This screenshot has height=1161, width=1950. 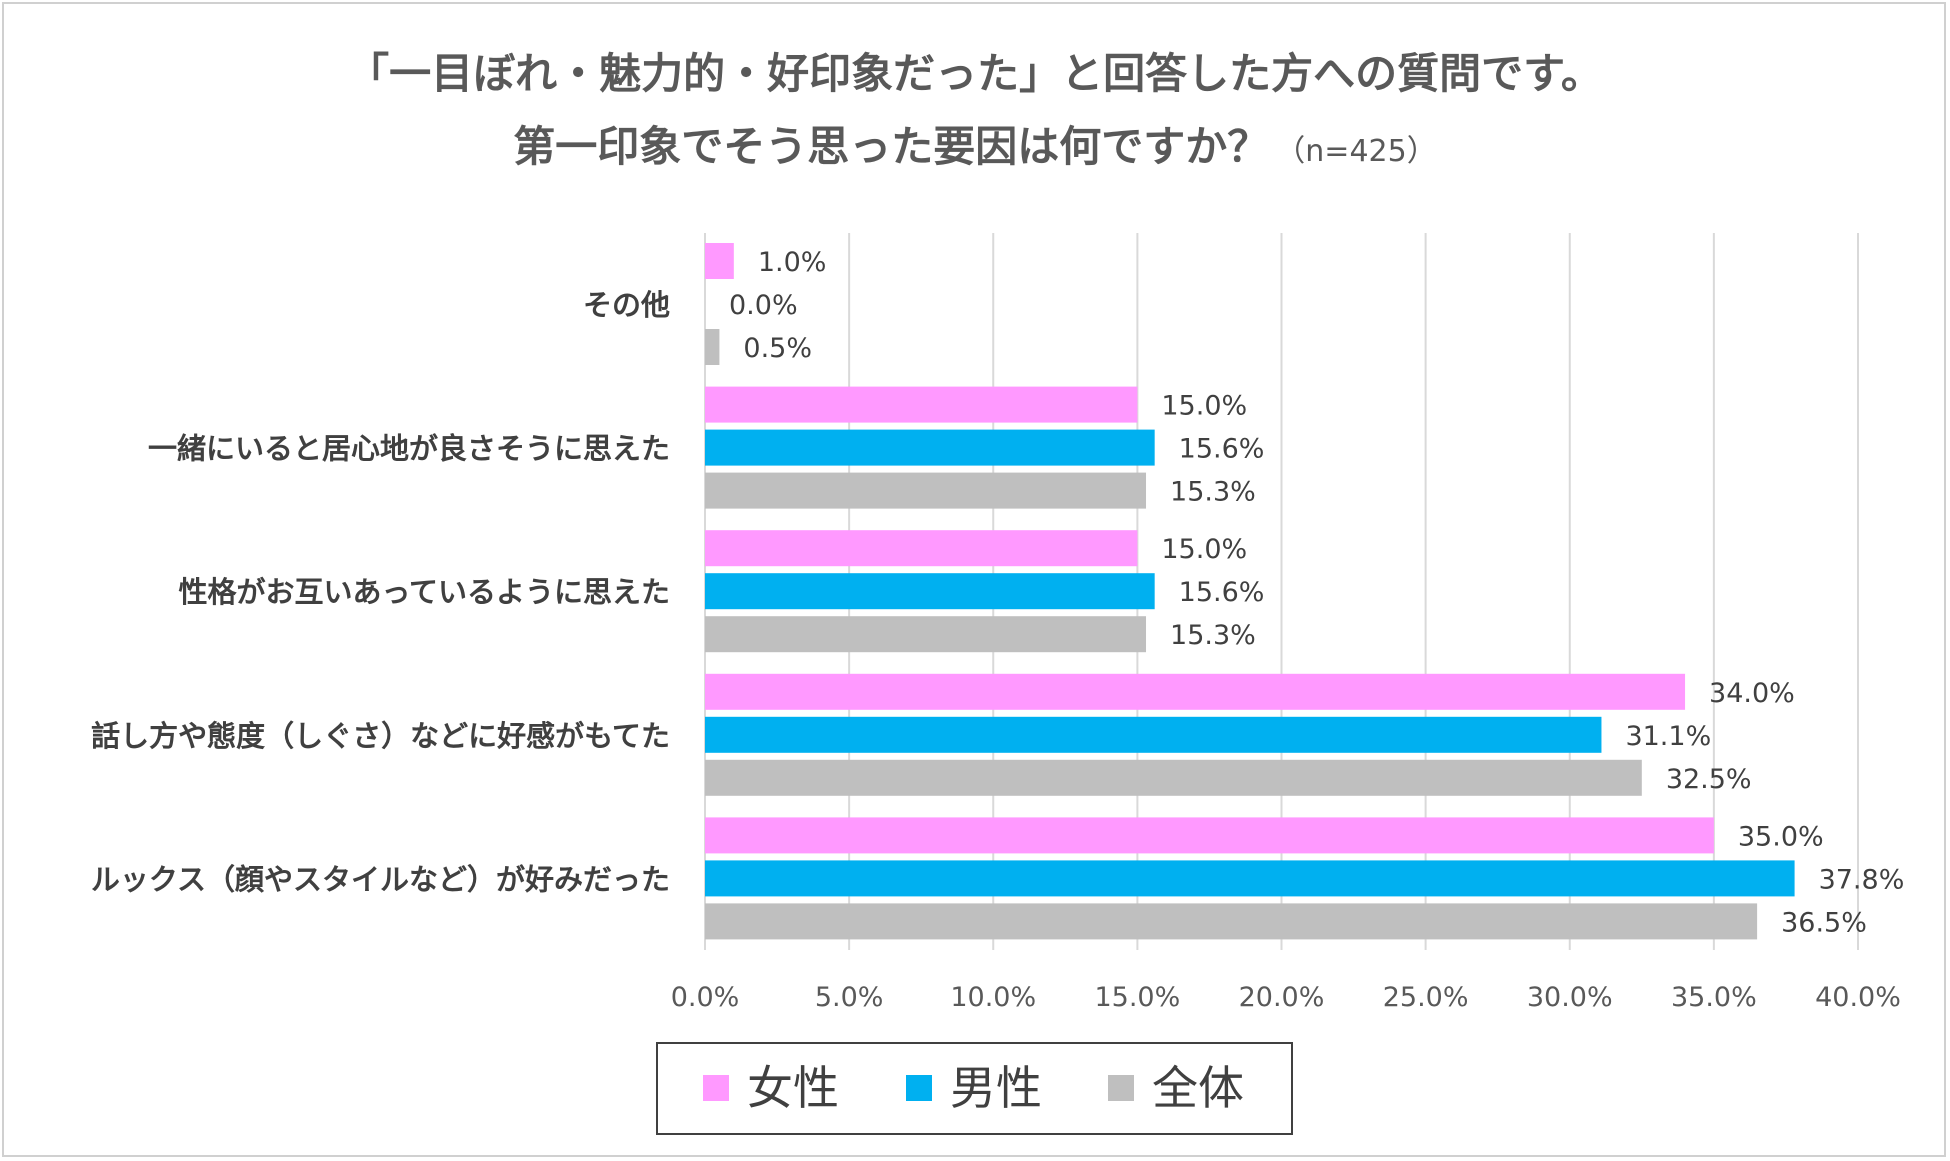 What do you see at coordinates (763, 305) in the screenshot?
I see `data-label: 0.0%` at bounding box center [763, 305].